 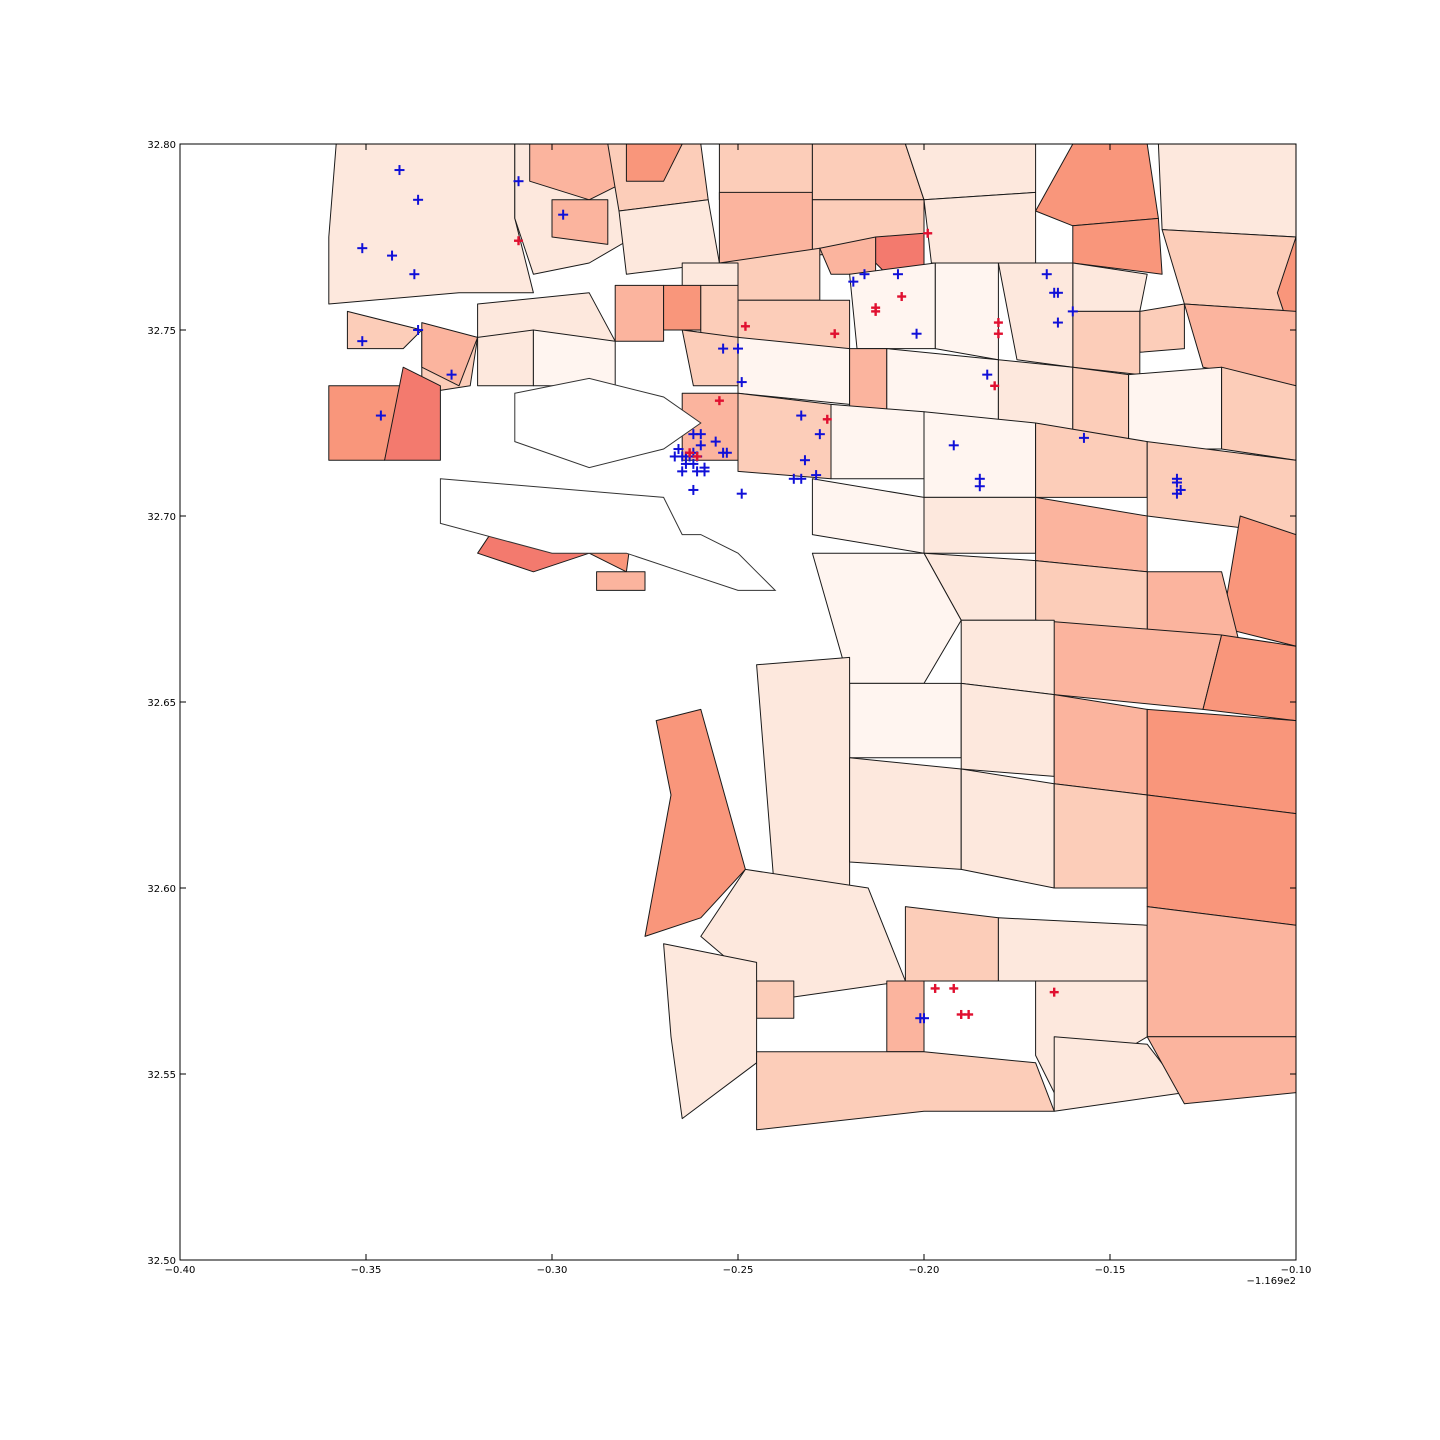 I want to click on y-tick-label-3: 32.65, so click(x=161, y=703).